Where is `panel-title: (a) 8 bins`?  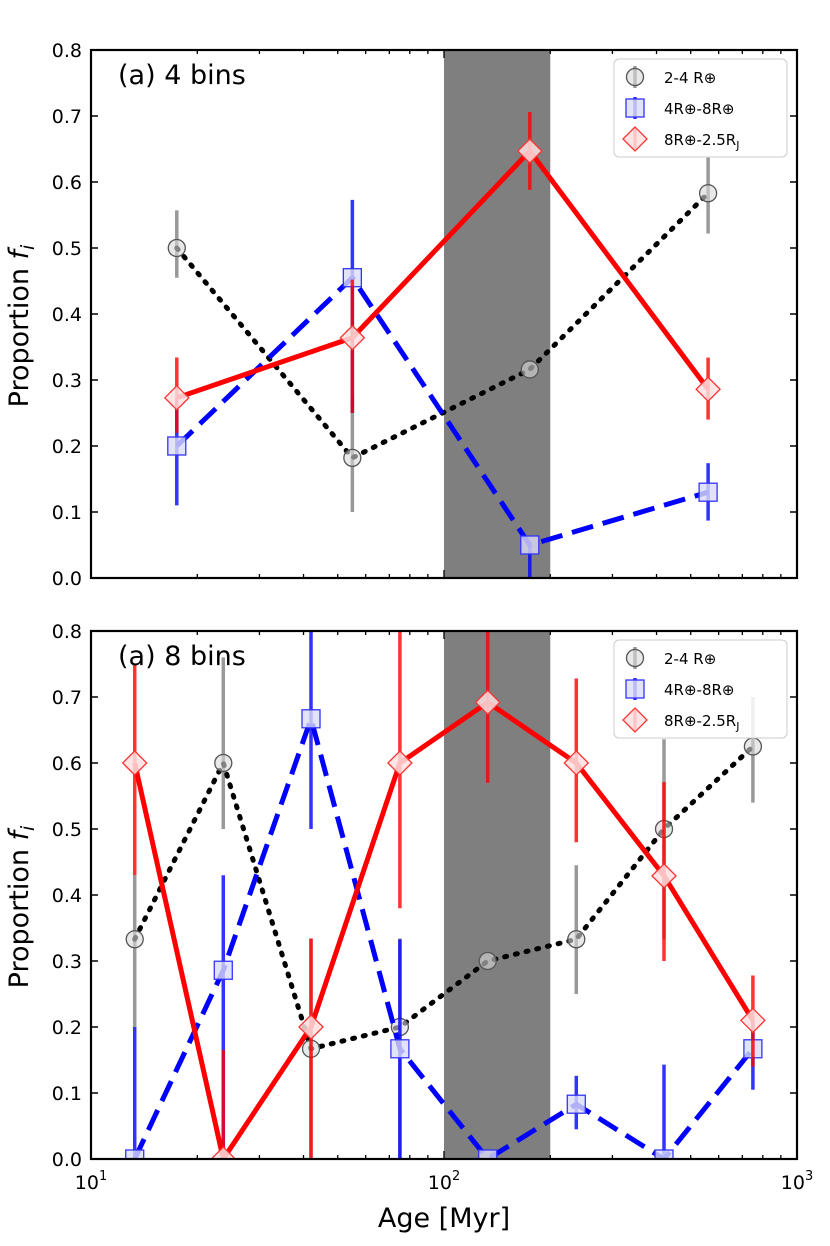 panel-title: (a) 8 bins is located at coordinates (182, 656).